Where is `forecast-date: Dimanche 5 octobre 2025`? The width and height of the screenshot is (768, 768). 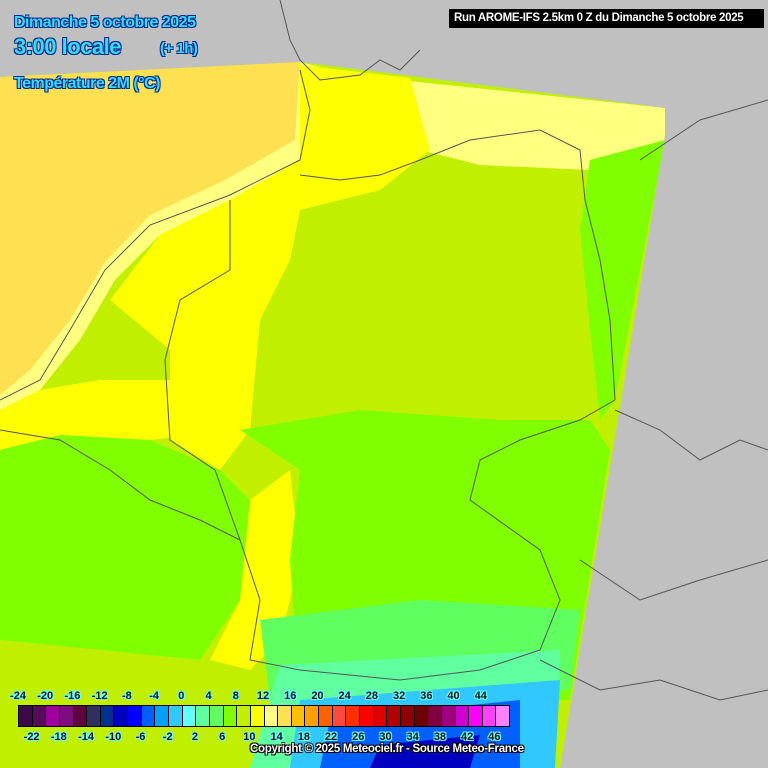 forecast-date: Dimanche 5 octobre 2025 is located at coordinates (105, 22).